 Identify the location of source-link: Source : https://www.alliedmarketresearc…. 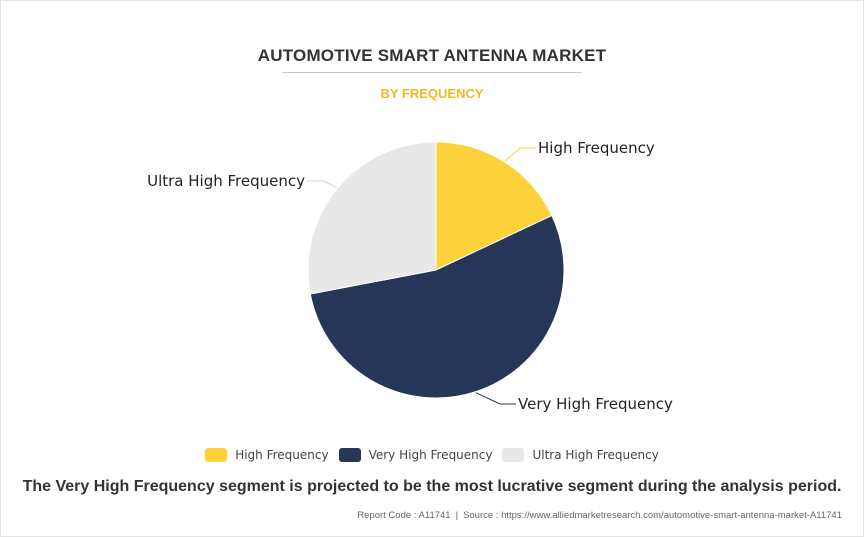
(652, 515).